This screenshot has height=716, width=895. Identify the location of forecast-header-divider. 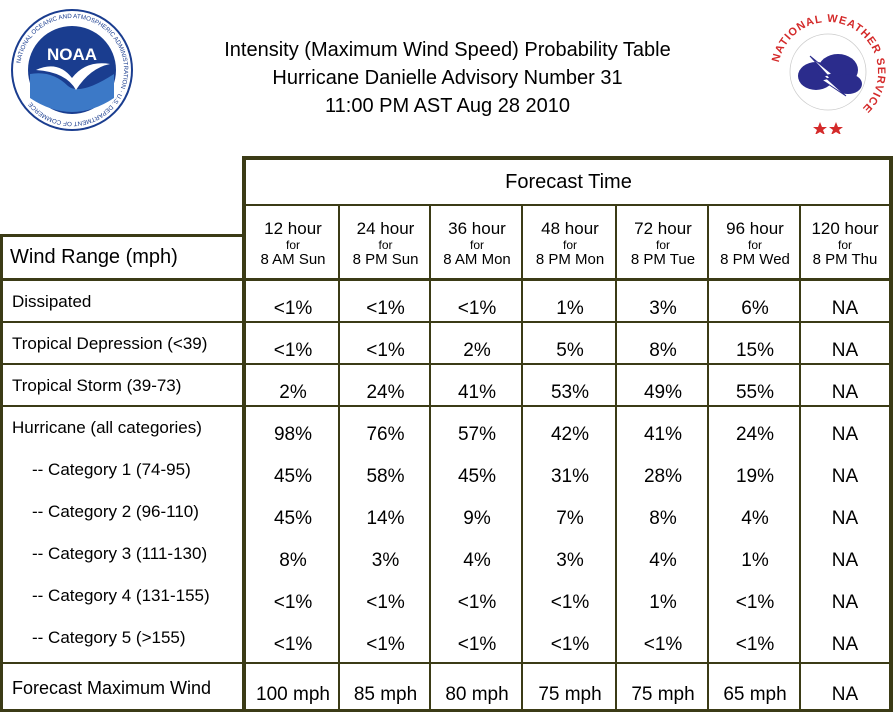
(567, 205).